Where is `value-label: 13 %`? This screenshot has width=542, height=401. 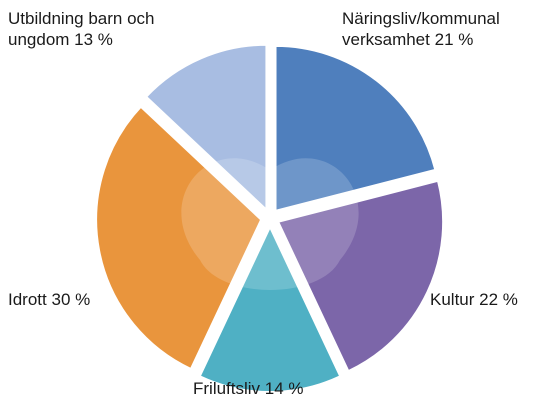 value-label: 13 % is located at coordinates (93, 39).